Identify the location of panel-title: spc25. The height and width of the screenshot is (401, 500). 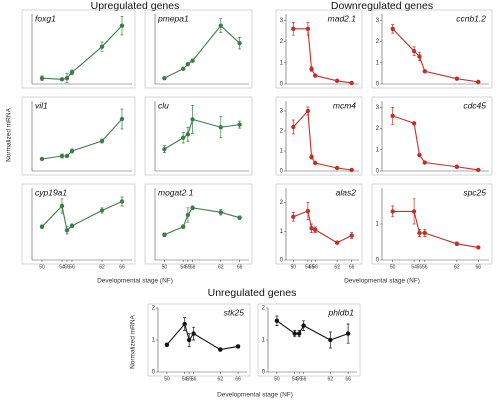
(474, 192).